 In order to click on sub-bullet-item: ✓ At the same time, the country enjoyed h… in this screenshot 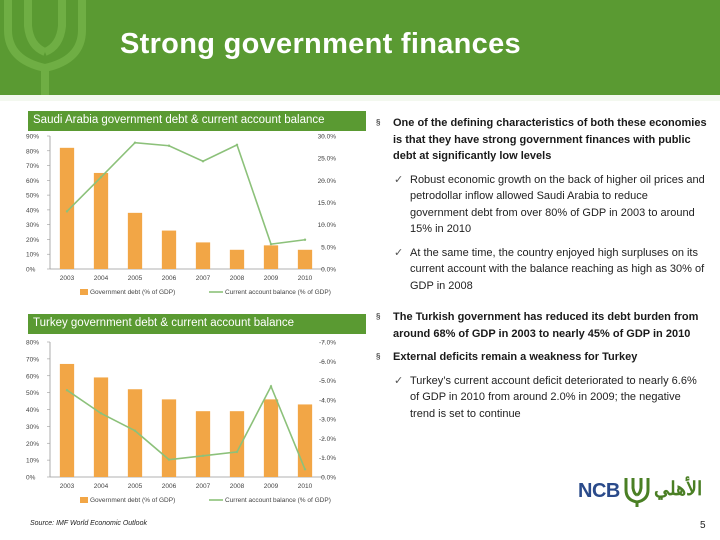, I will do `click(542, 270)`.